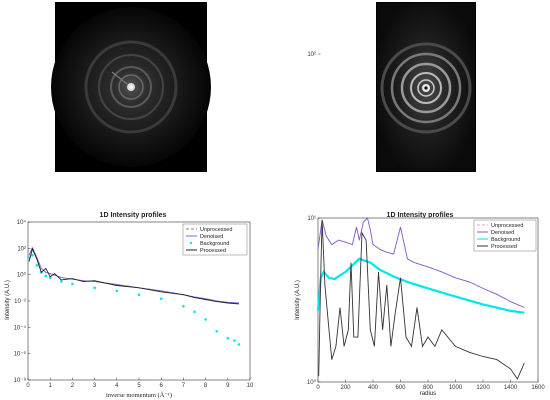 The height and width of the screenshot is (400, 550). What do you see at coordinates (162, 386) in the screenshot?
I see `chart1-xtick-label: 6` at bounding box center [162, 386].